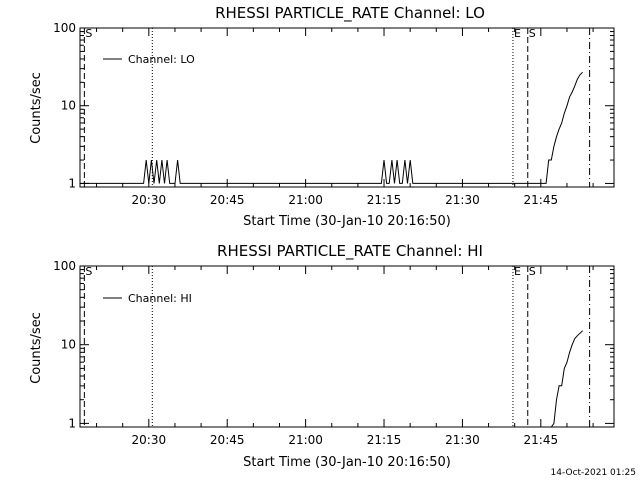 The image size is (640, 480). Describe the element at coordinates (160, 298) in the screenshot. I see `legend-entry: Channel: HI` at that location.